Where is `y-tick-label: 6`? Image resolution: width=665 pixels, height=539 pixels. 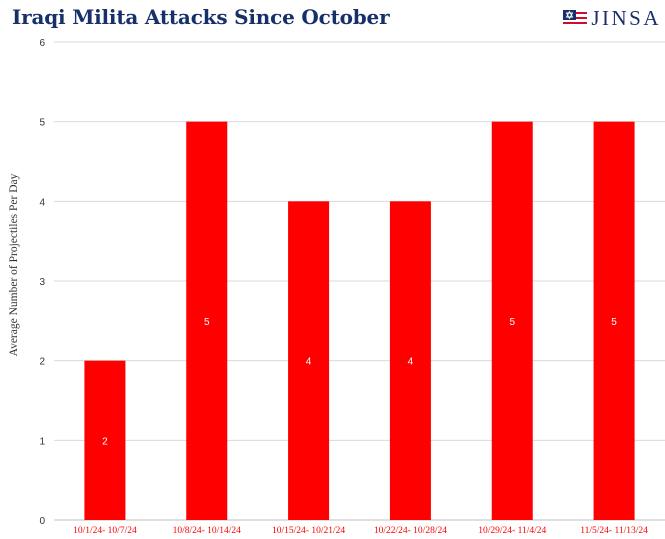
y-tick-label: 6 is located at coordinates (42, 43).